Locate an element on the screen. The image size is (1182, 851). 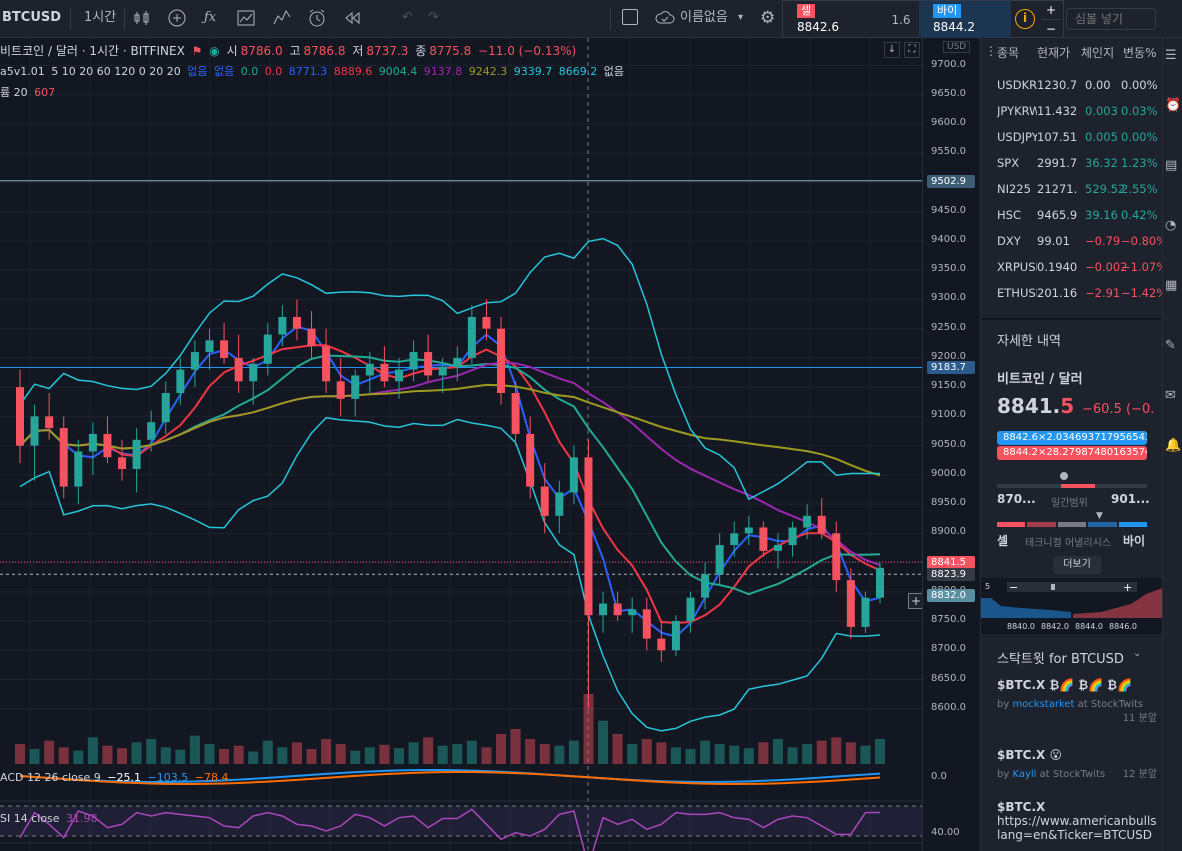
ma-params: 5 10 20 60 120 0 20 20 is located at coordinates (116, 71).